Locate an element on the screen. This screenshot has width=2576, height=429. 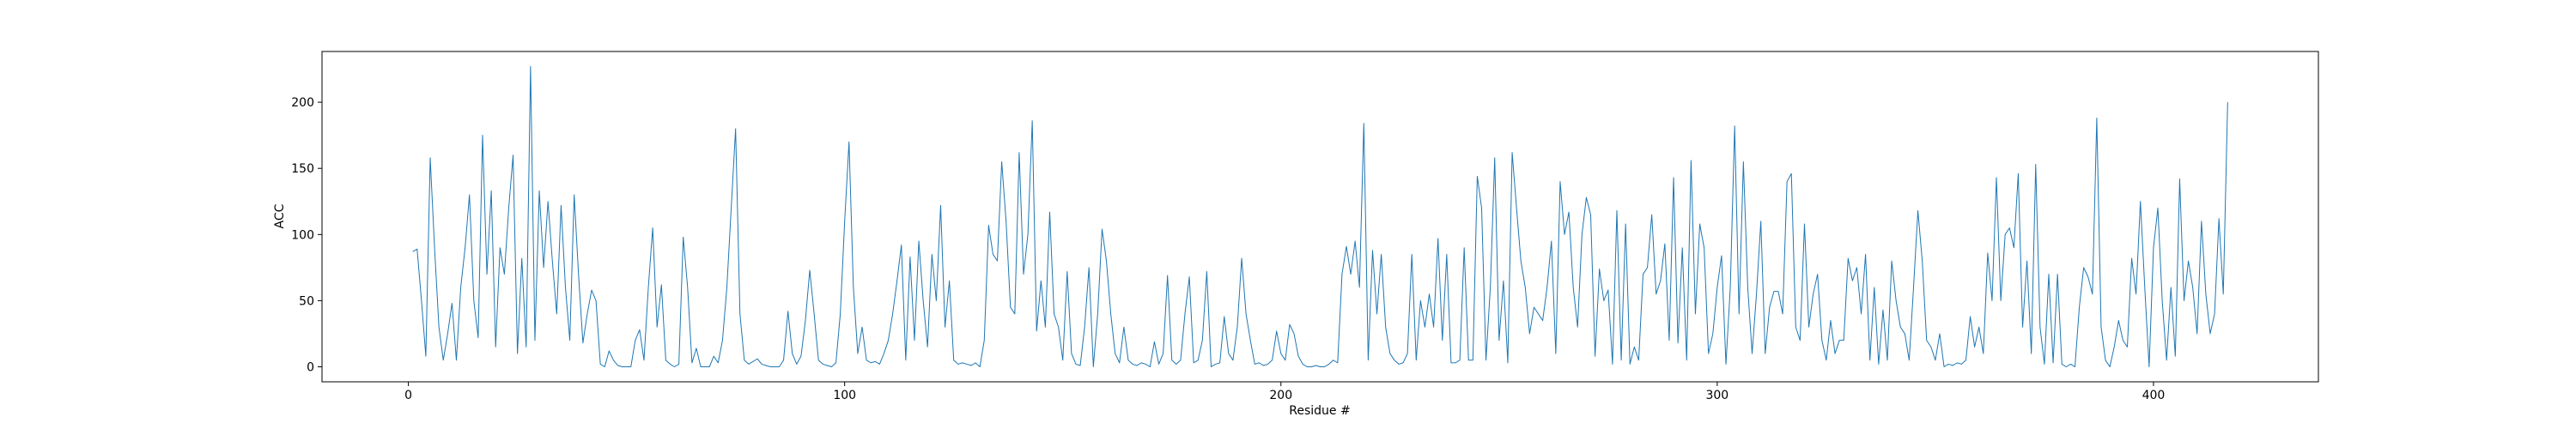
x-tick-label: 300 is located at coordinates (1716, 395).